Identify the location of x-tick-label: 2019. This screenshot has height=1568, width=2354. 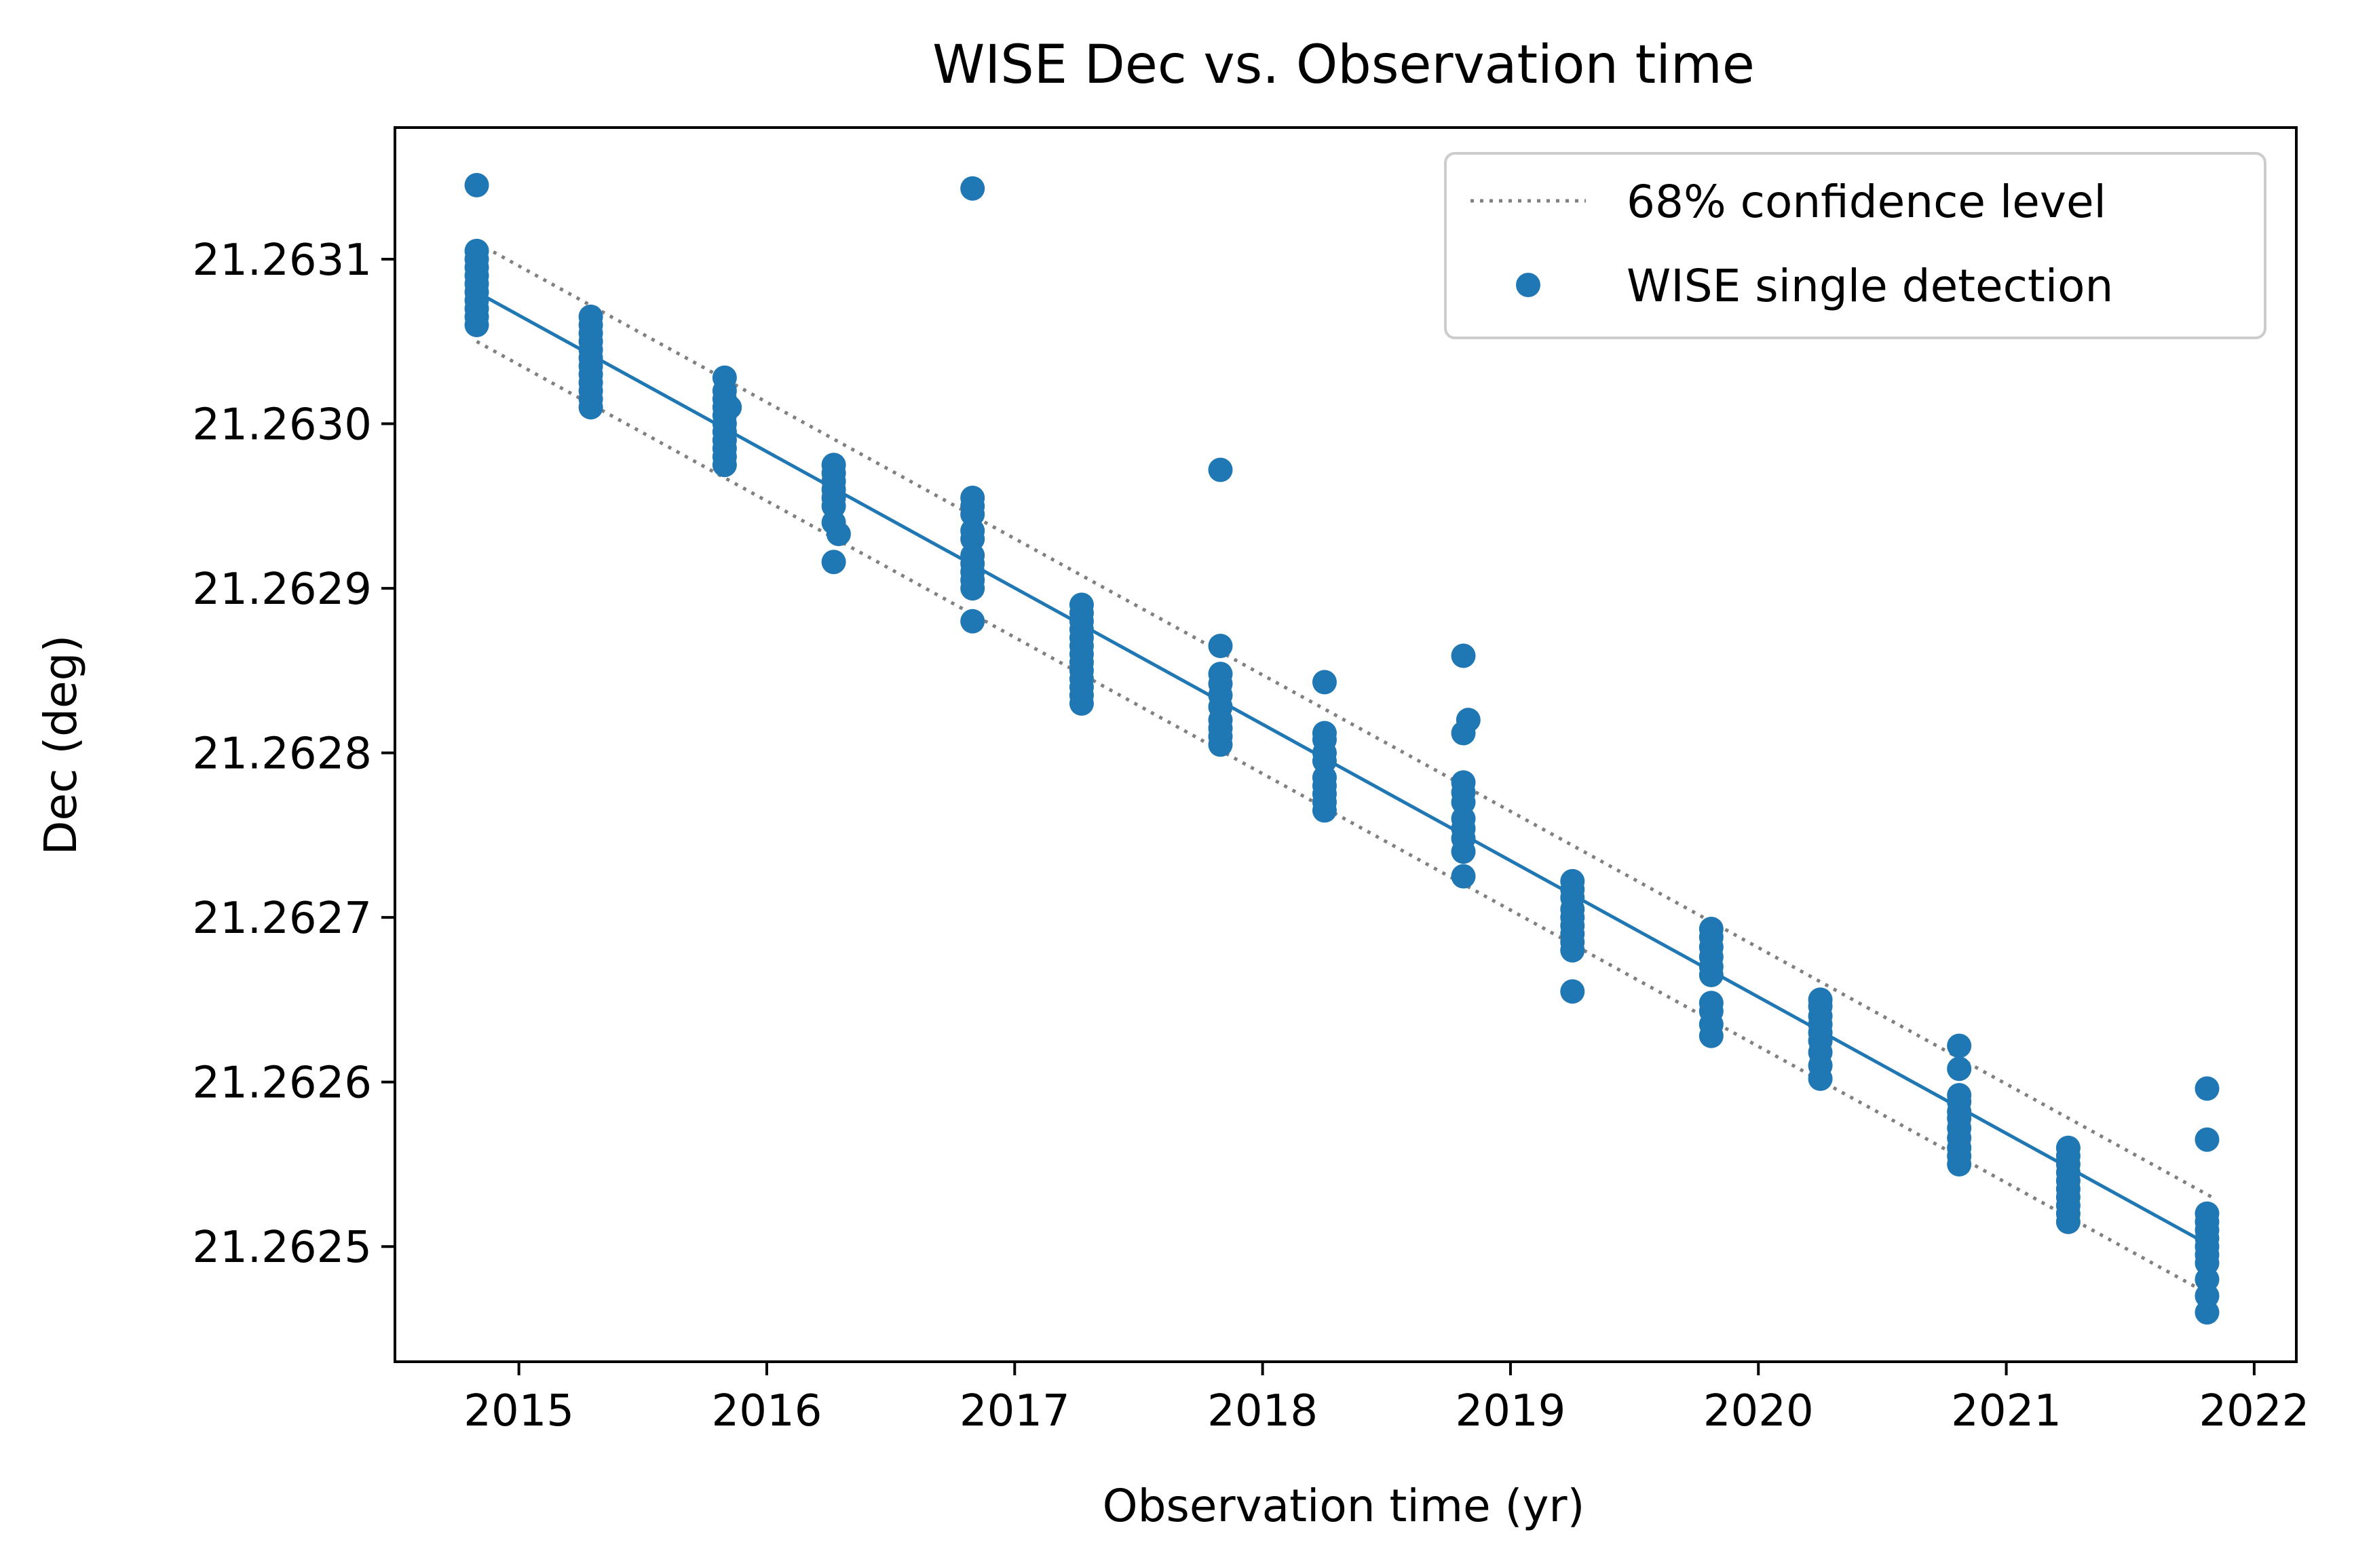
(1511, 1411).